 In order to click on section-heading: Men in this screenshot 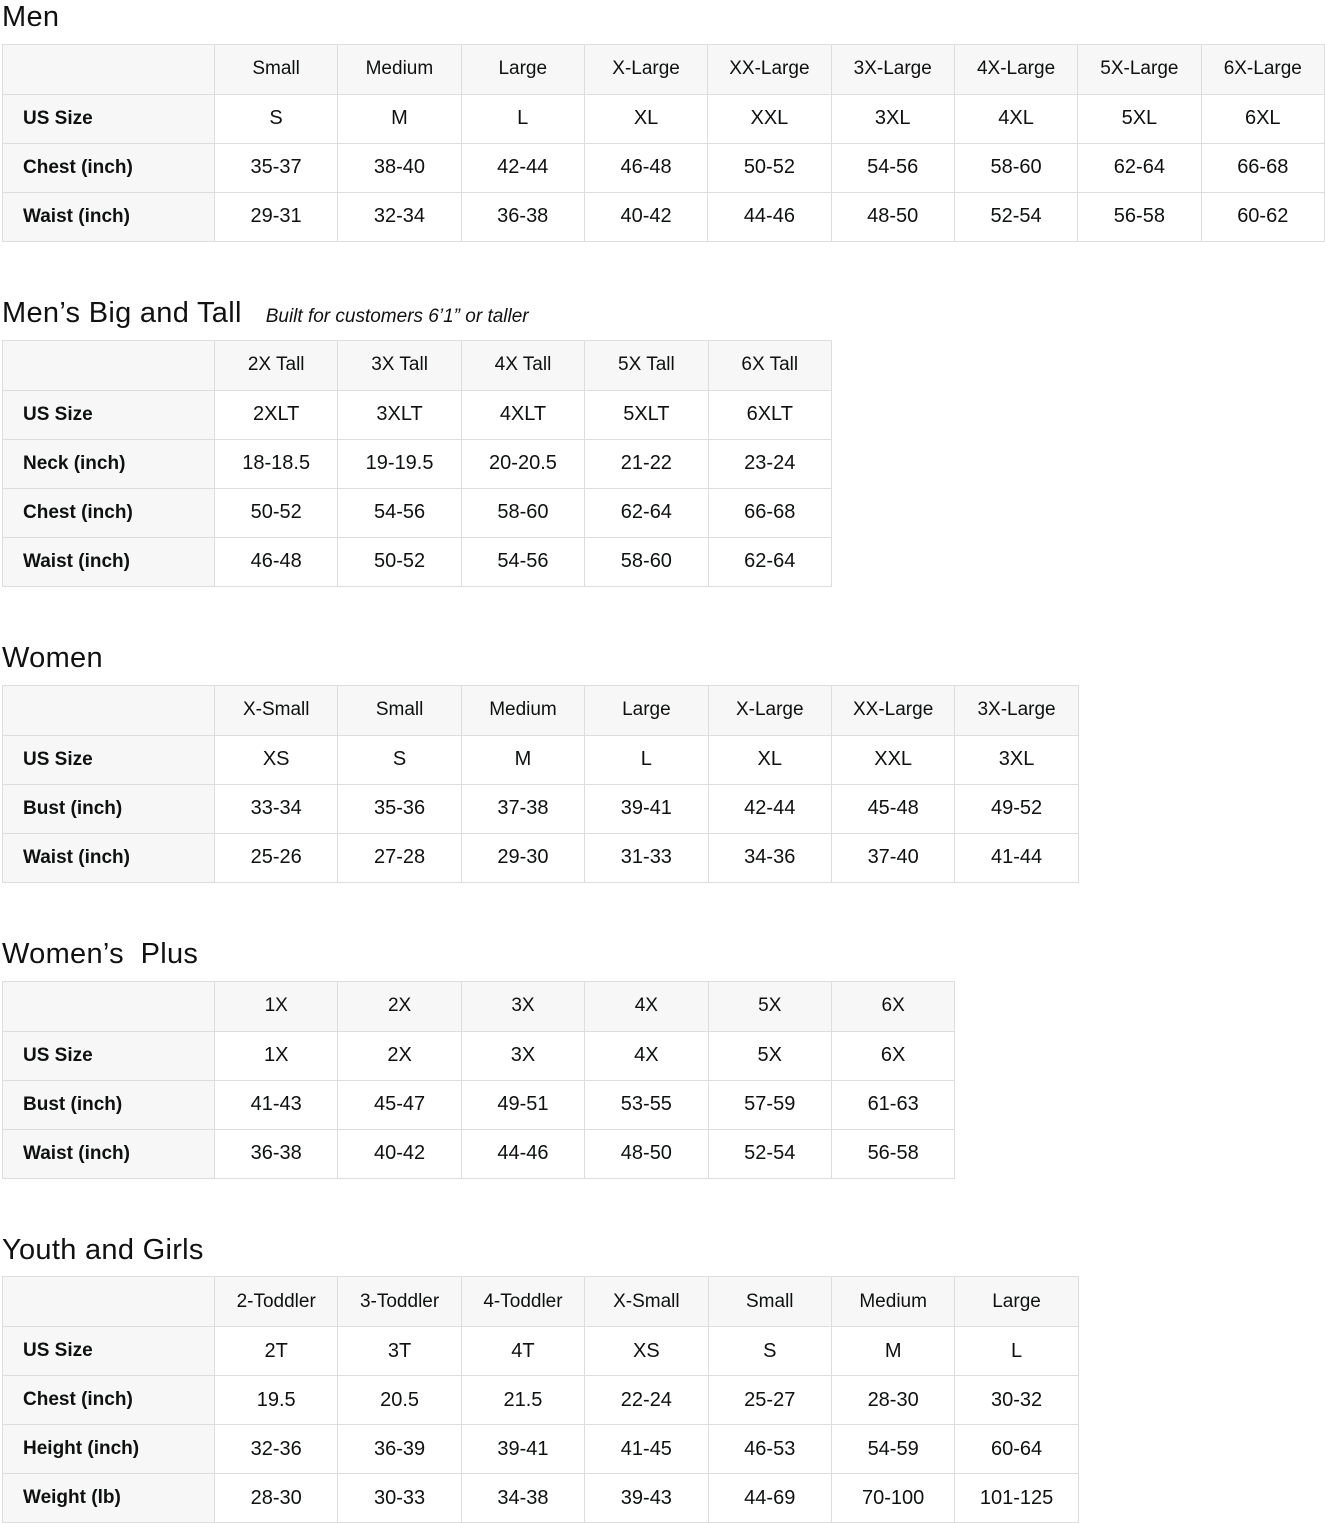, I will do `click(663, 17)`.